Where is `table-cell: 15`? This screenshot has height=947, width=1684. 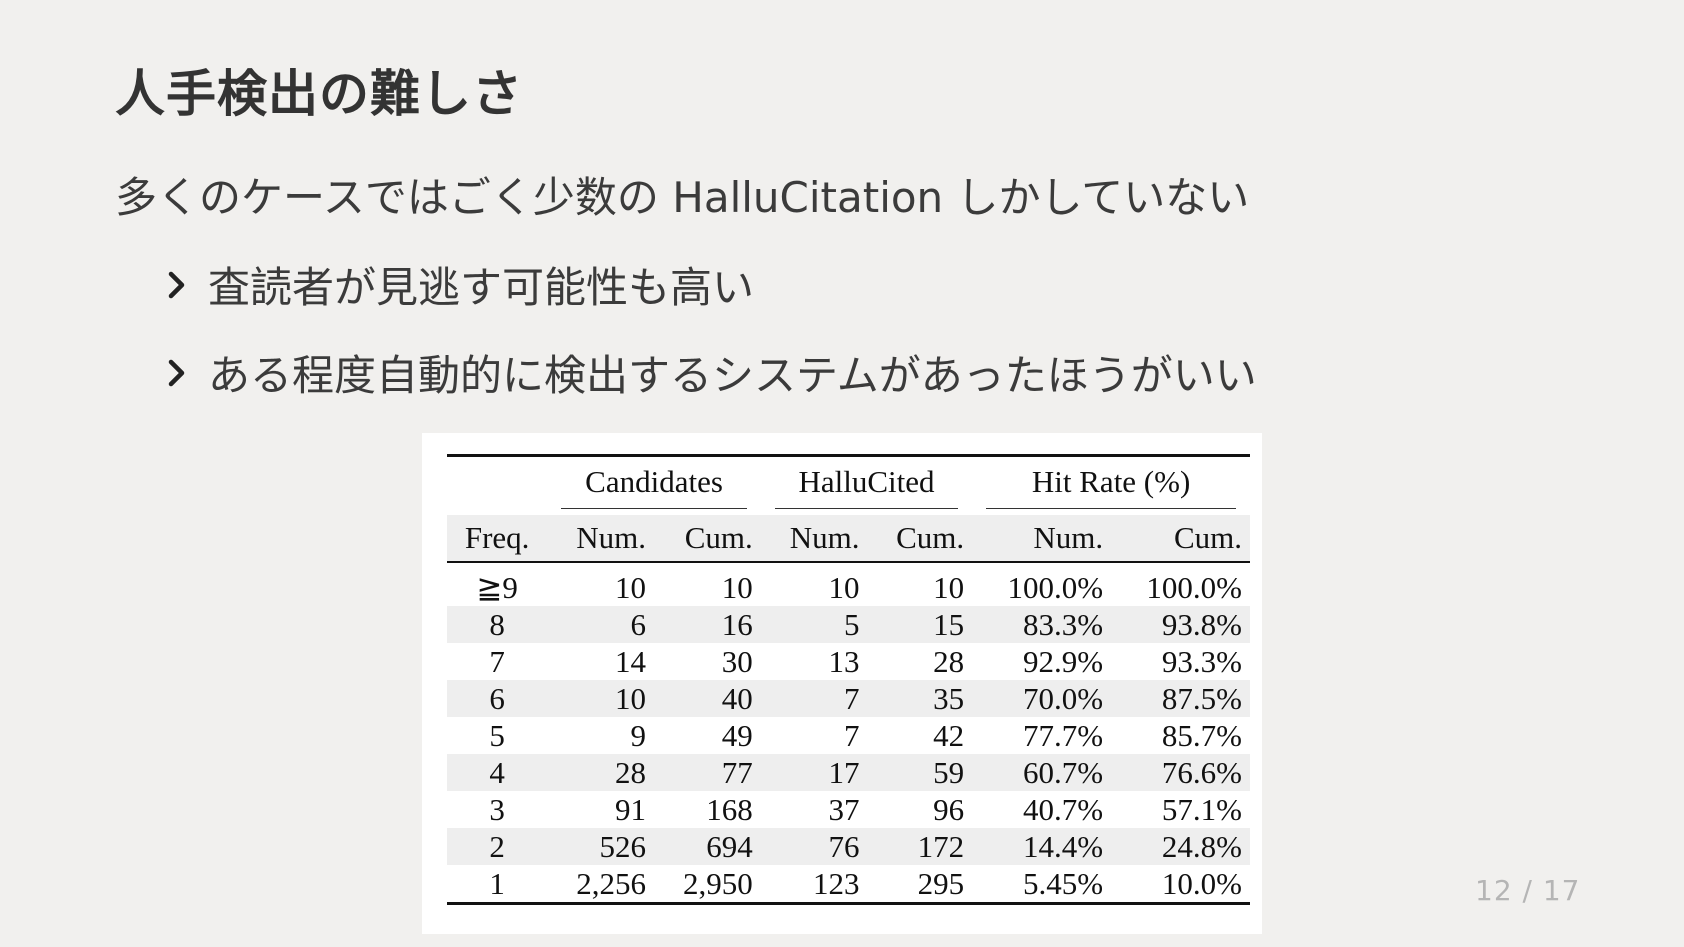 table-cell: 15 is located at coordinates (920, 624).